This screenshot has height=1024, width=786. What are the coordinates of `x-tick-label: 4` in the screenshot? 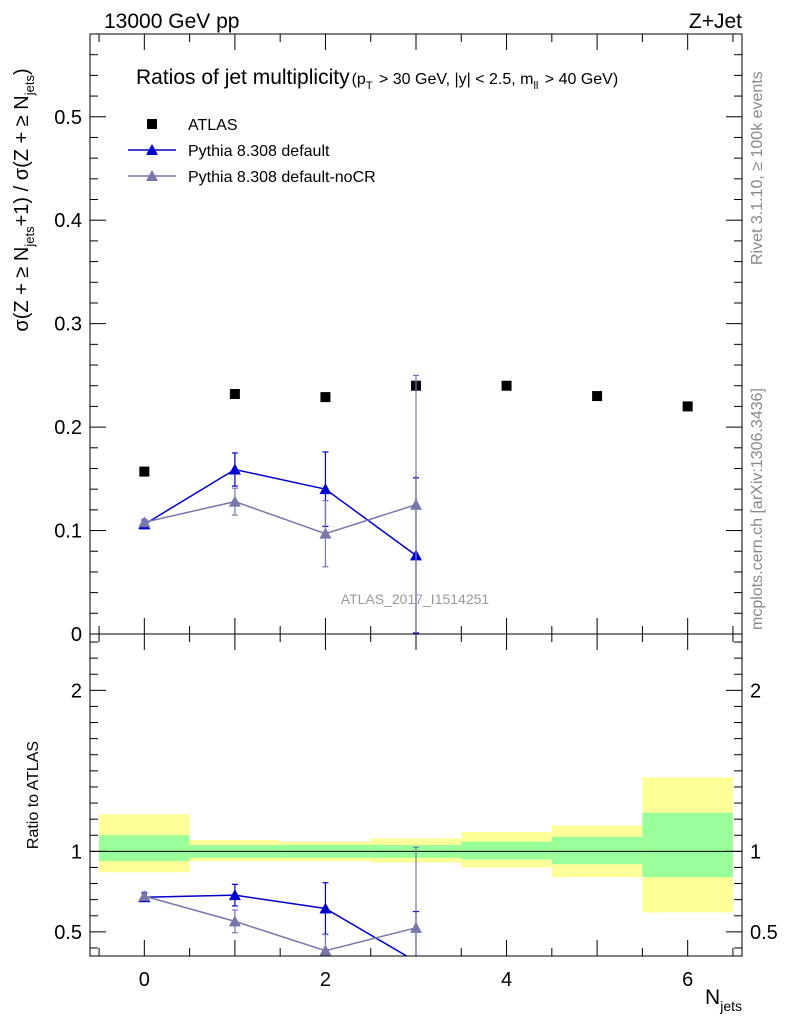 It's located at (506, 980).